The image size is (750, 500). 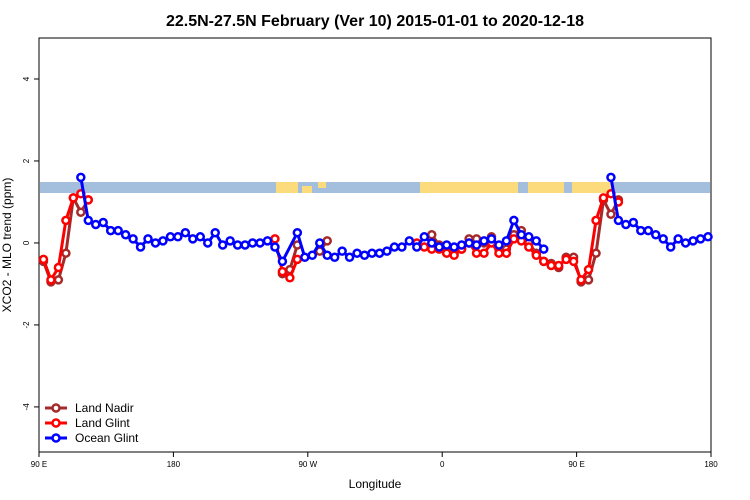 What do you see at coordinates (442, 464) in the screenshot?
I see `x-tick-label: 0` at bounding box center [442, 464].